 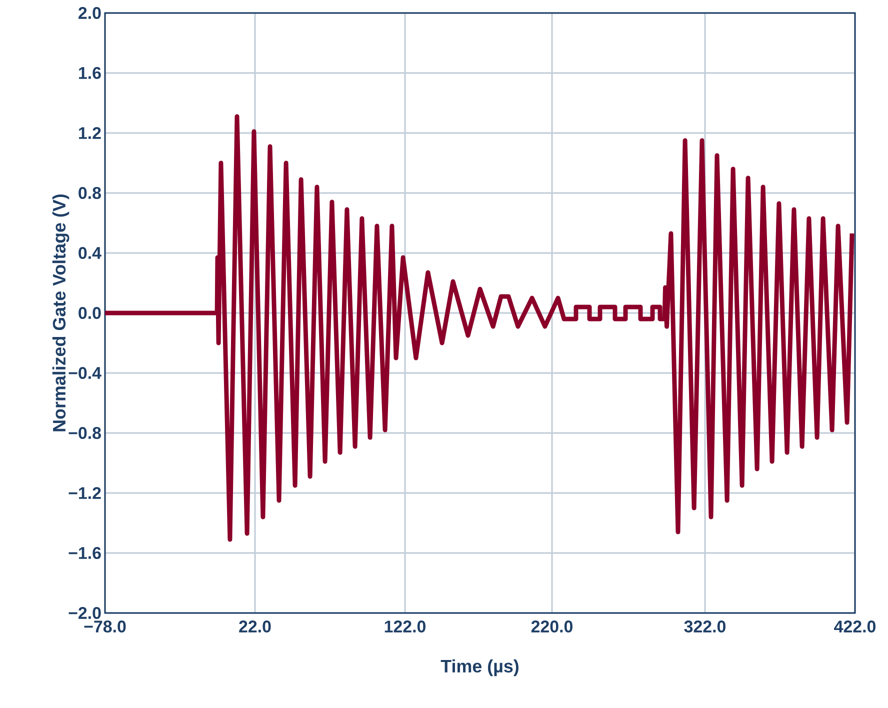 What do you see at coordinates (85, 373) in the screenshot?
I see `y-tick-label: −0.4` at bounding box center [85, 373].